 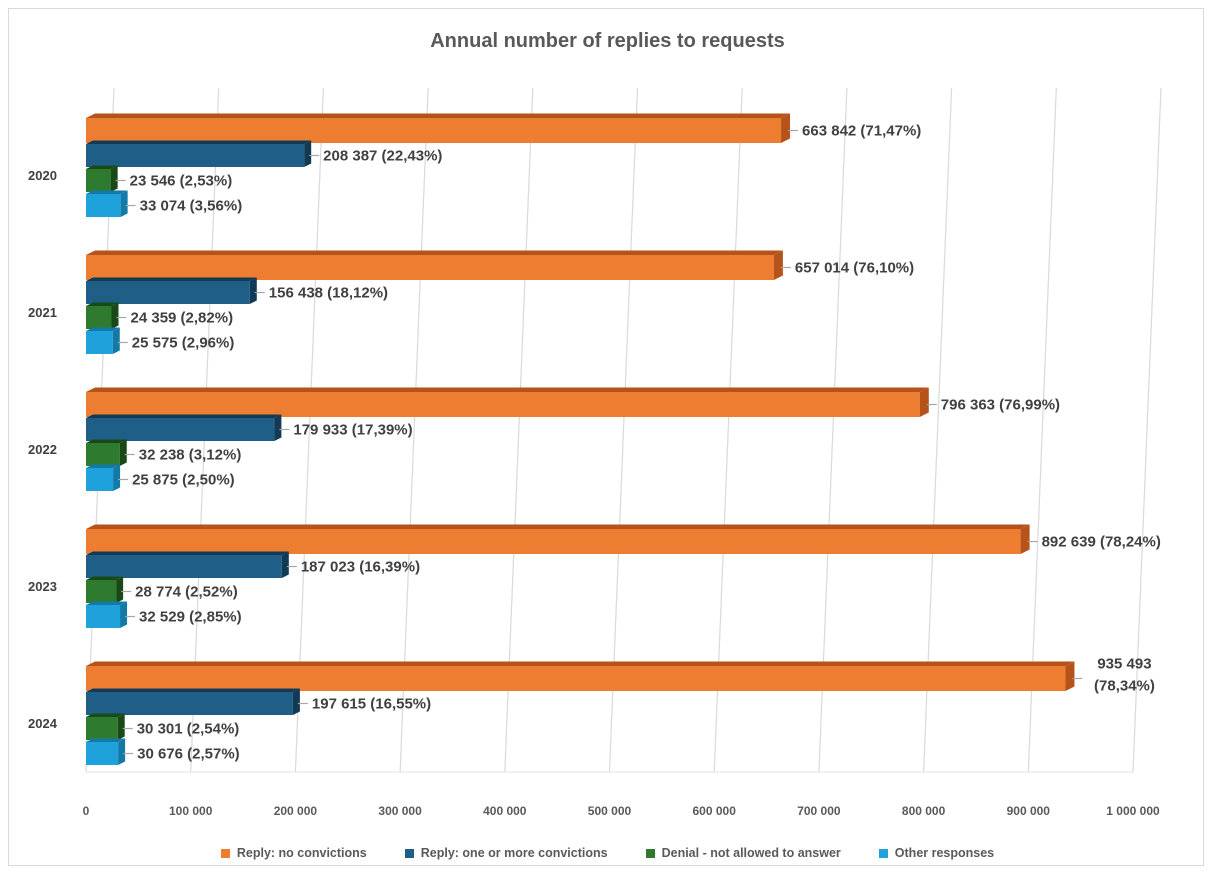 What do you see at coordinates (43, 723) in the screenshot?
I see `y-category-label: 2024` at bounding box center [43, 723].